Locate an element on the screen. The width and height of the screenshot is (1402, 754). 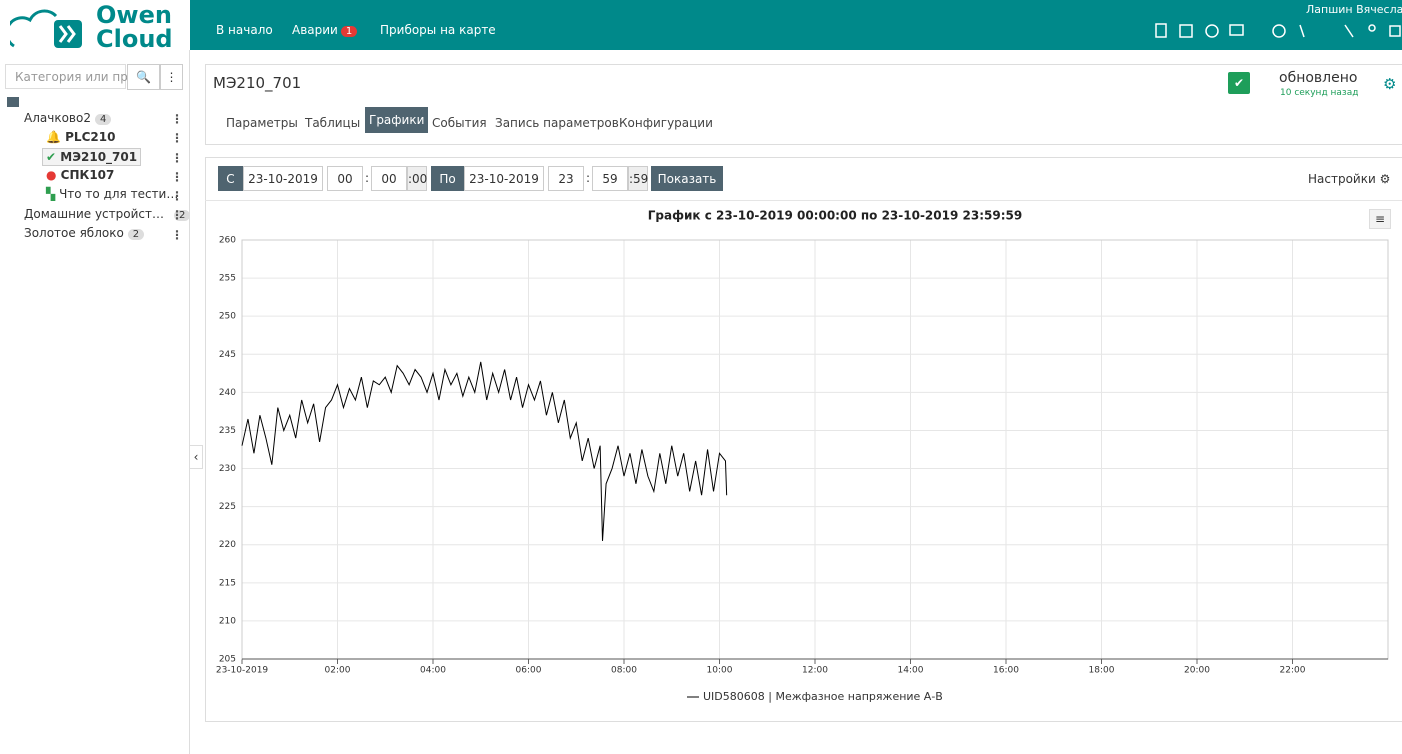
nav-link: Аварии 1 is located at coordinates (325, 30).